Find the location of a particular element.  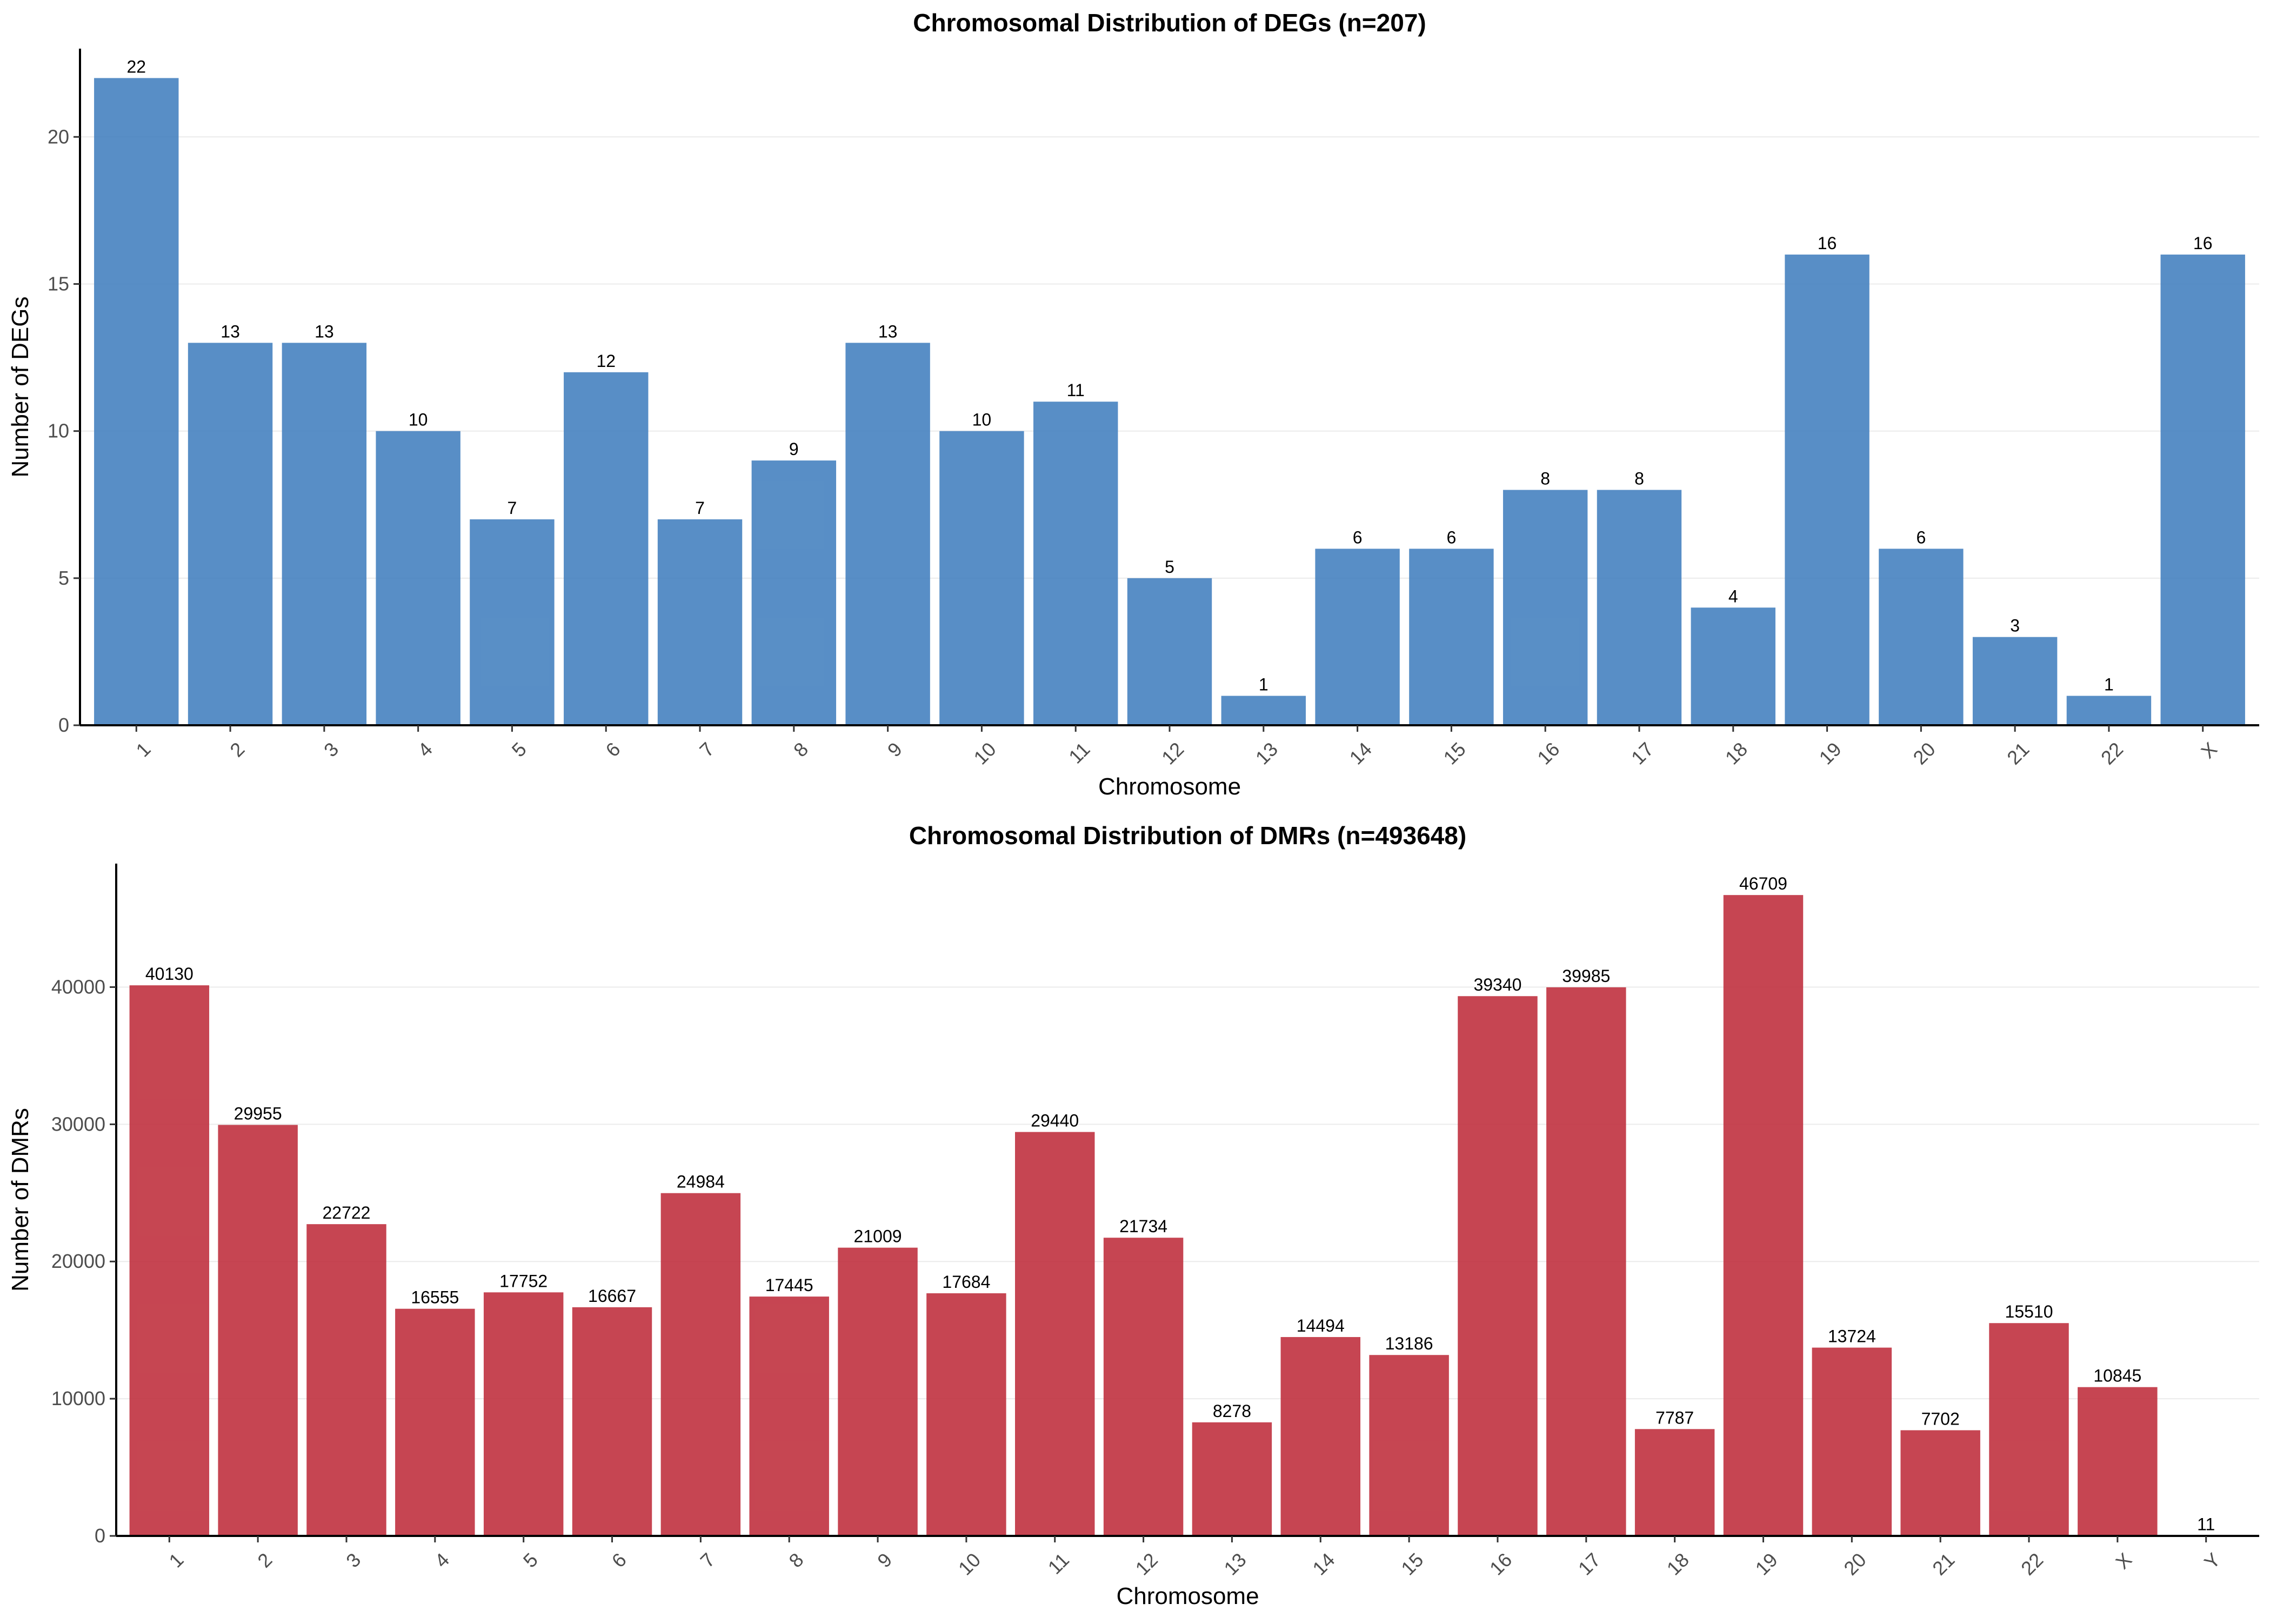

deg-bar-label-3: 13 is located at coordinates (324, 331).